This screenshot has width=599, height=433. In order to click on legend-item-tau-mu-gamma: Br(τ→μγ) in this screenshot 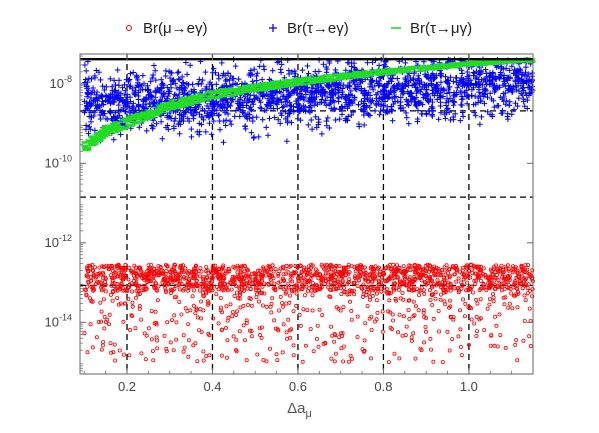, I will do `click(430, 28)`.